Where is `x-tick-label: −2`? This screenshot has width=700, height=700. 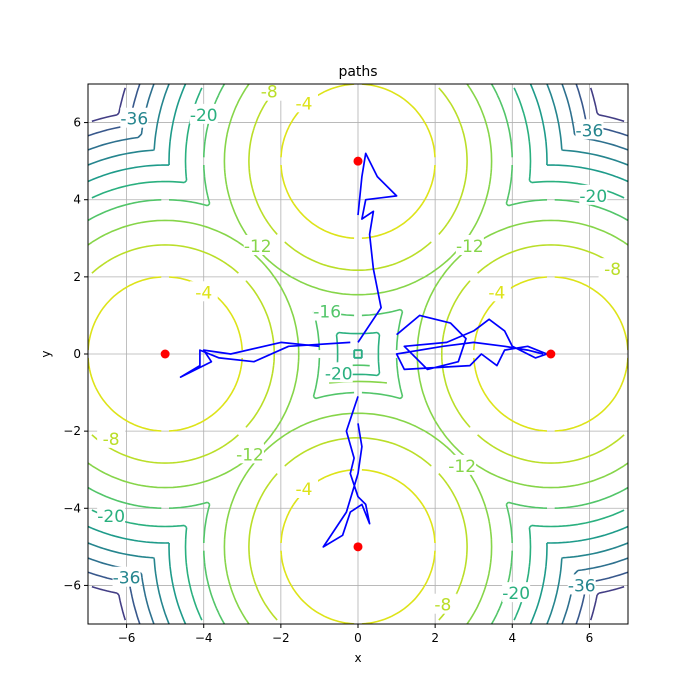 x-tick-label: −2 is located at coordinates (281, 638).